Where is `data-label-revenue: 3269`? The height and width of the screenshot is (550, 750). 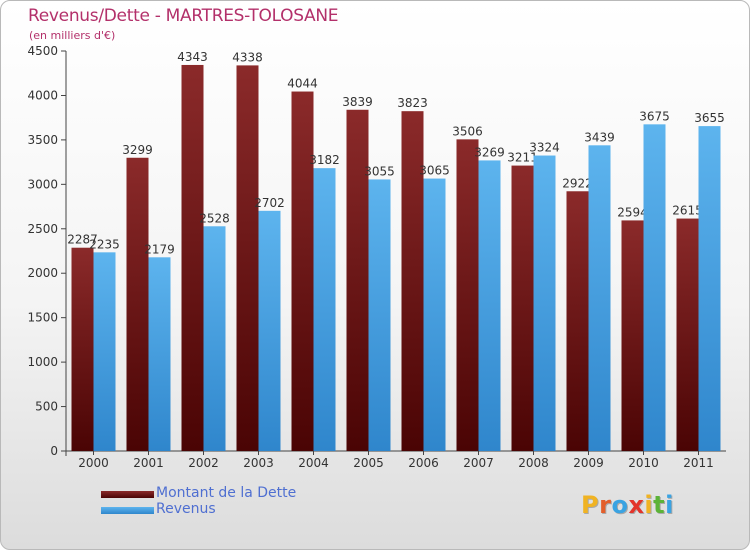 data-label-revenue: 3269 is located at coordinates (489, 152).